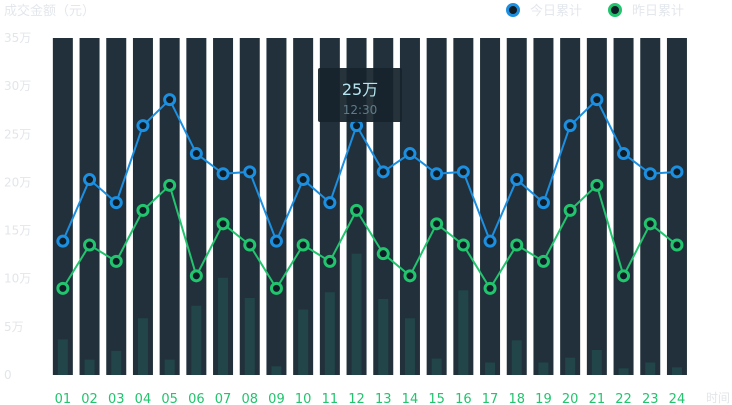 The image size is (732, 405). What do you see at coordinates (17, 231) in the screenshot?
I see `y-tick-label: 15万` at bounding box center [17, 231].